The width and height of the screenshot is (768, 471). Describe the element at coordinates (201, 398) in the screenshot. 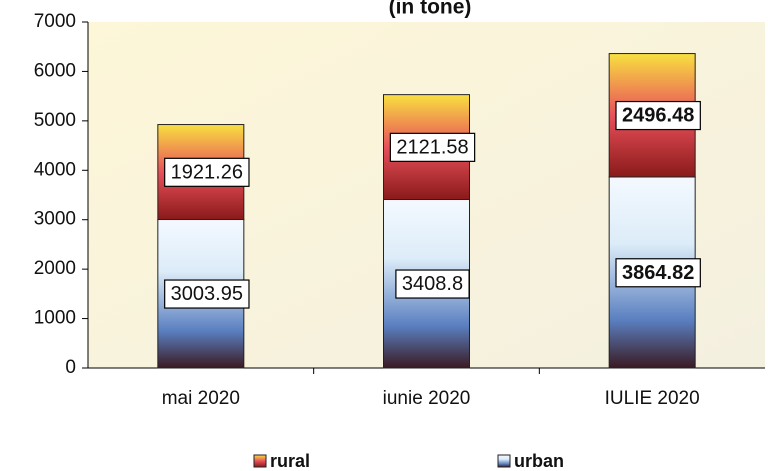

I see `x-tick-label: mai 2020` at that location.